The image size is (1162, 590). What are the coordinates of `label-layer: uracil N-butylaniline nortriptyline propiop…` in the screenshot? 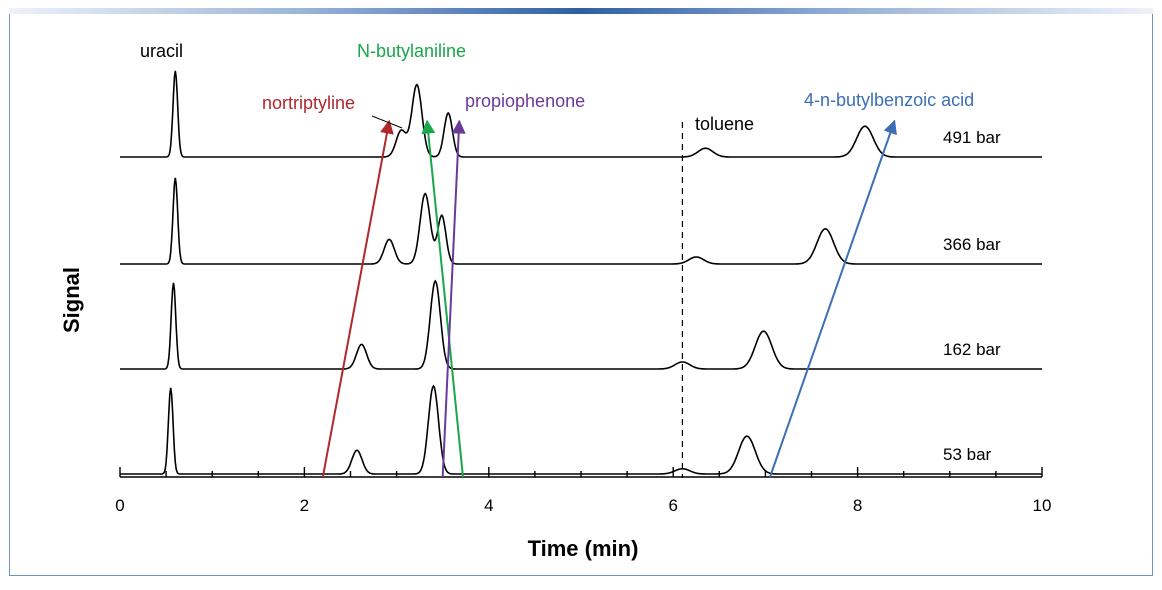 It's located at (557, 87).